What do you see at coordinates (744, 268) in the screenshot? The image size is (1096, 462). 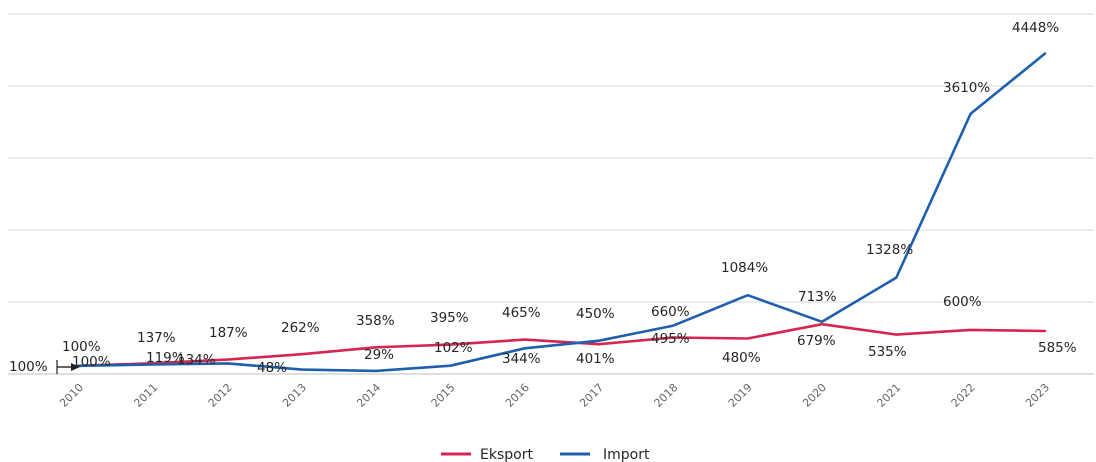 I see `data-label-import: 1084%` at bounding box center [744, 268].